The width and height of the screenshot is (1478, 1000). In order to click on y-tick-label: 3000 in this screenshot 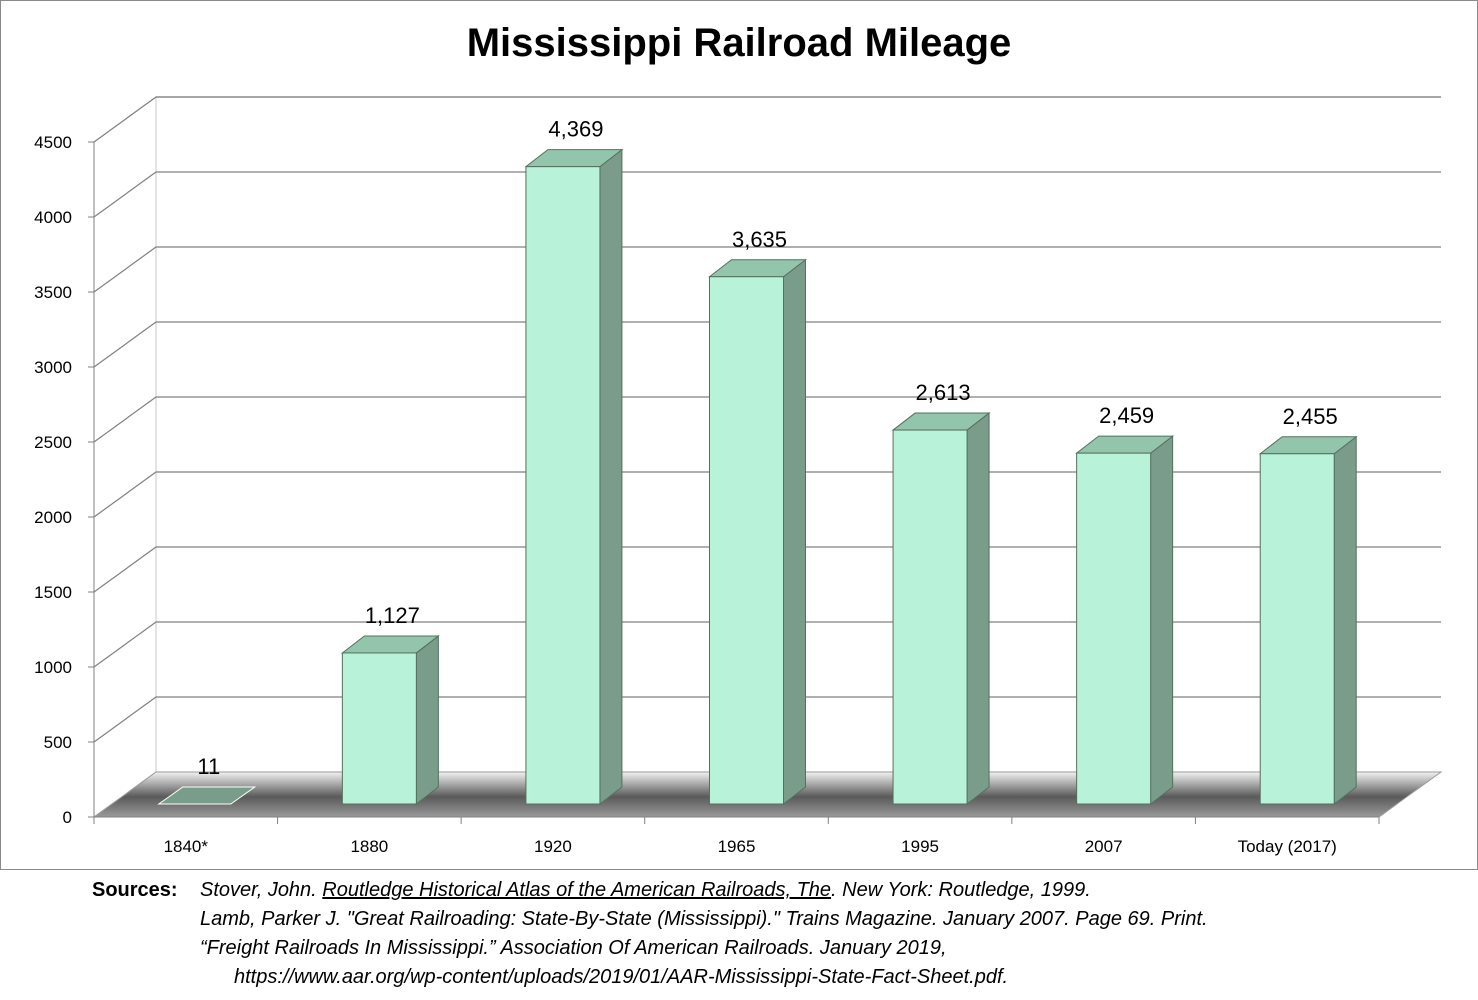, I will do `click(53, 367)`.